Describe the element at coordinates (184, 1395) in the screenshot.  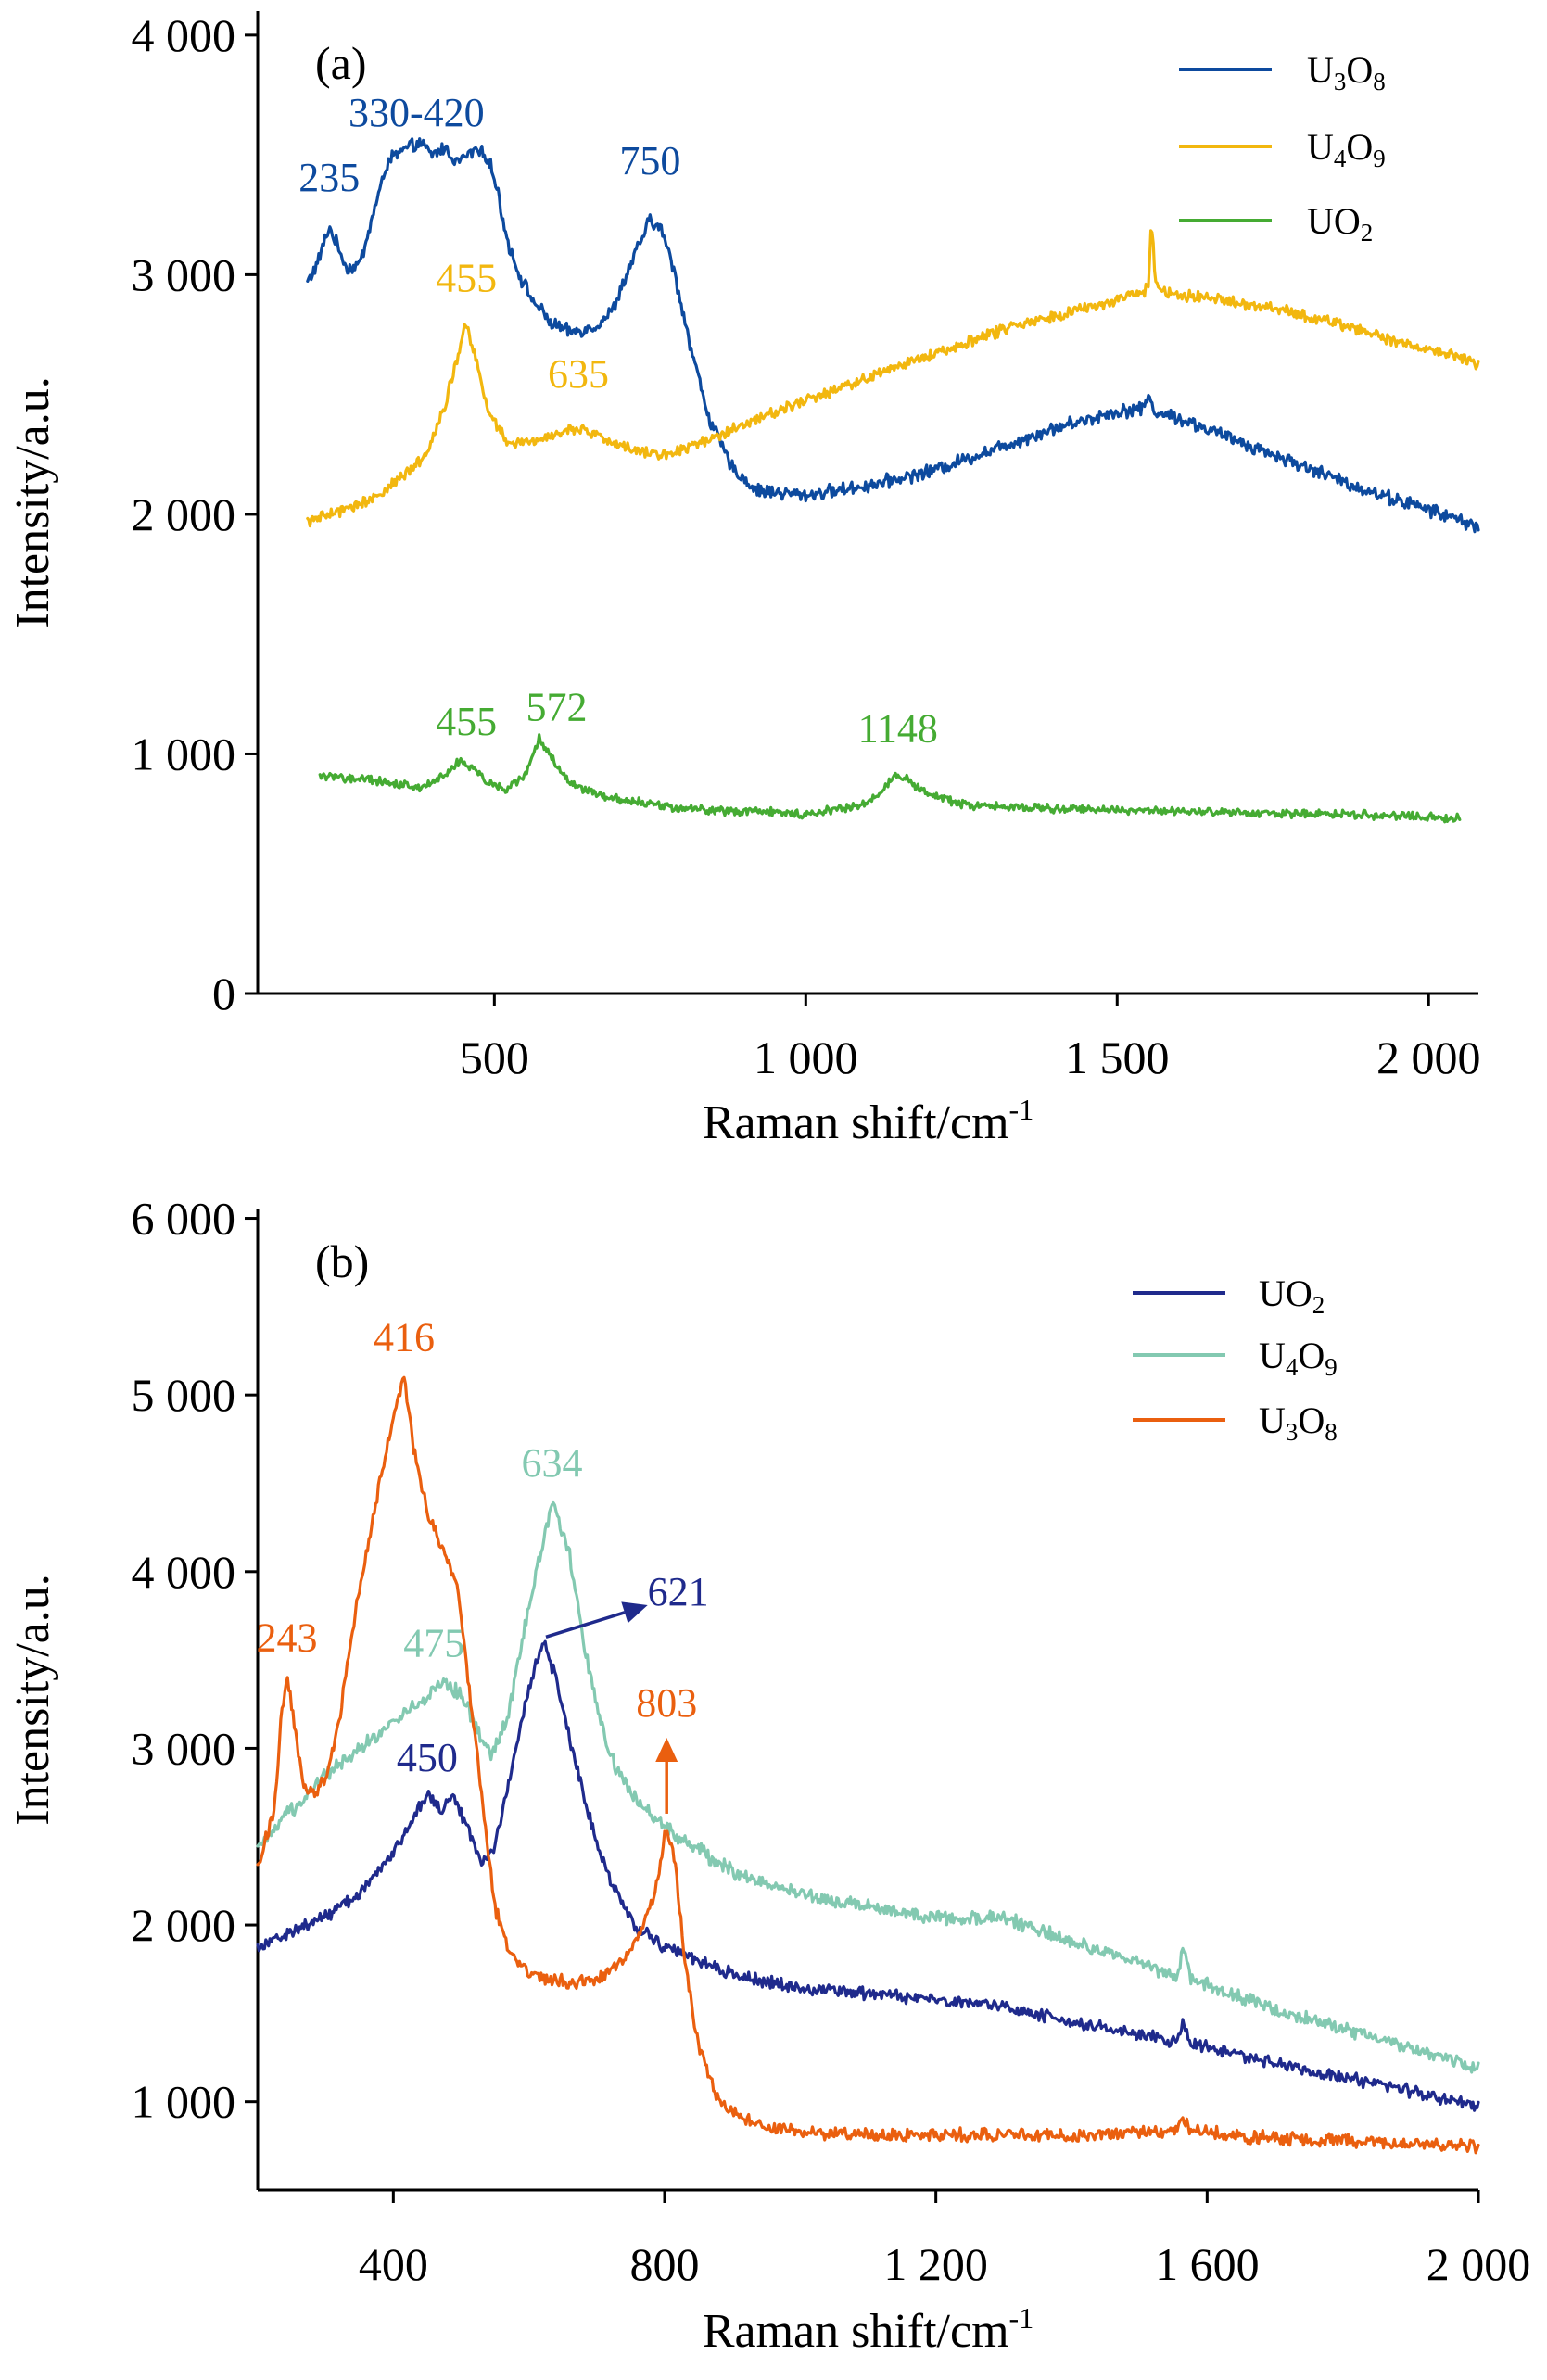
I see `y-tick-label: 5 000` at that location.